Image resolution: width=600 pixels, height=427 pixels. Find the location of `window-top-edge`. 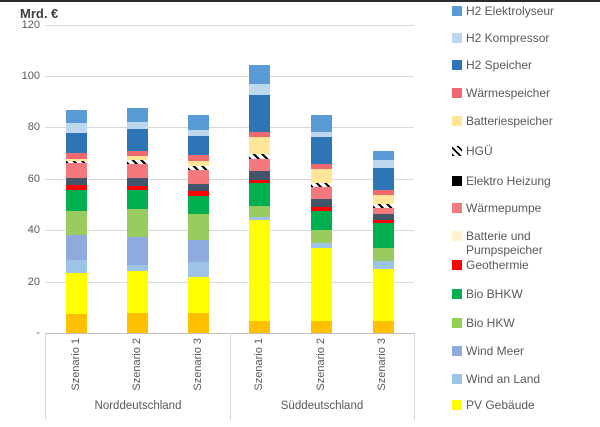

window-top-edge is located at coordinates (300, 1).